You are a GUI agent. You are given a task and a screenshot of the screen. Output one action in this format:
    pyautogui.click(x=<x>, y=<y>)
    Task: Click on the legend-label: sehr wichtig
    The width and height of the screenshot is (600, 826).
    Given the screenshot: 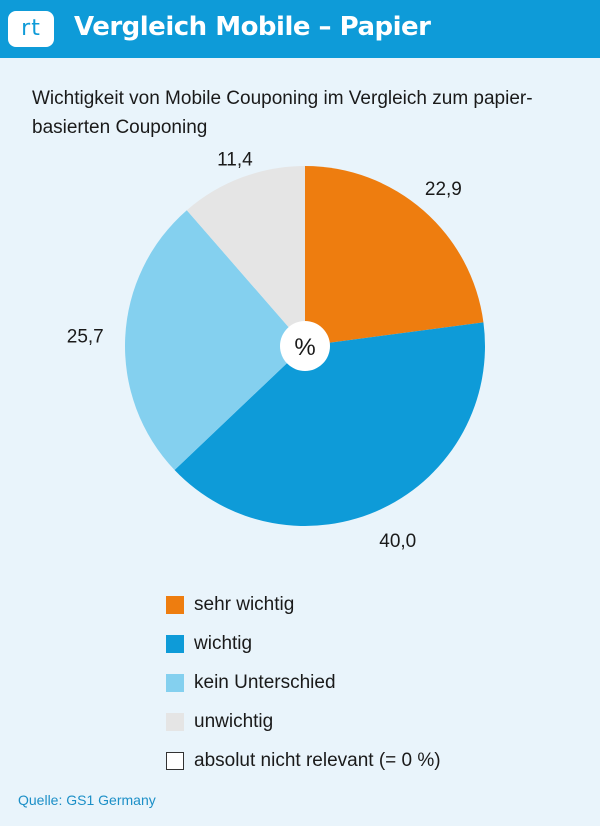 What is the action you would take?
    pyautogui.click(x=244, y=604)
    